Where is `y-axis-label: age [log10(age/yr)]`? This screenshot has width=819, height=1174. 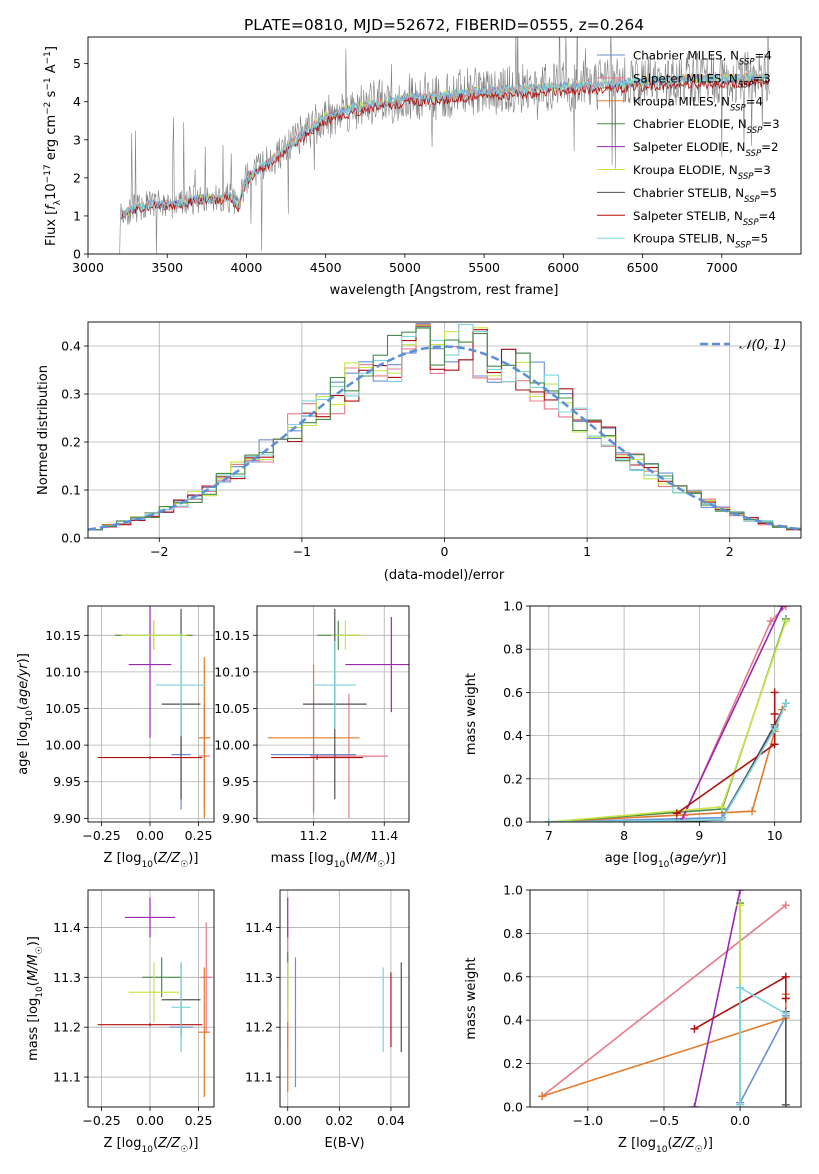
y-axis-label: age [log10(age/yr)] is located at coordinates (25, 714).